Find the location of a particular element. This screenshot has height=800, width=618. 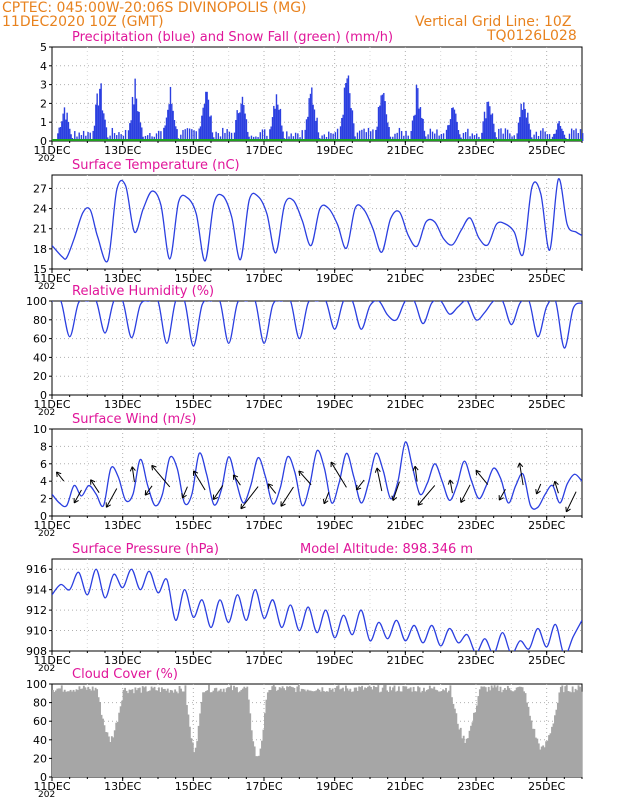

panel-5-ytick-label-3: 914 is located at coordinates (36, 590).